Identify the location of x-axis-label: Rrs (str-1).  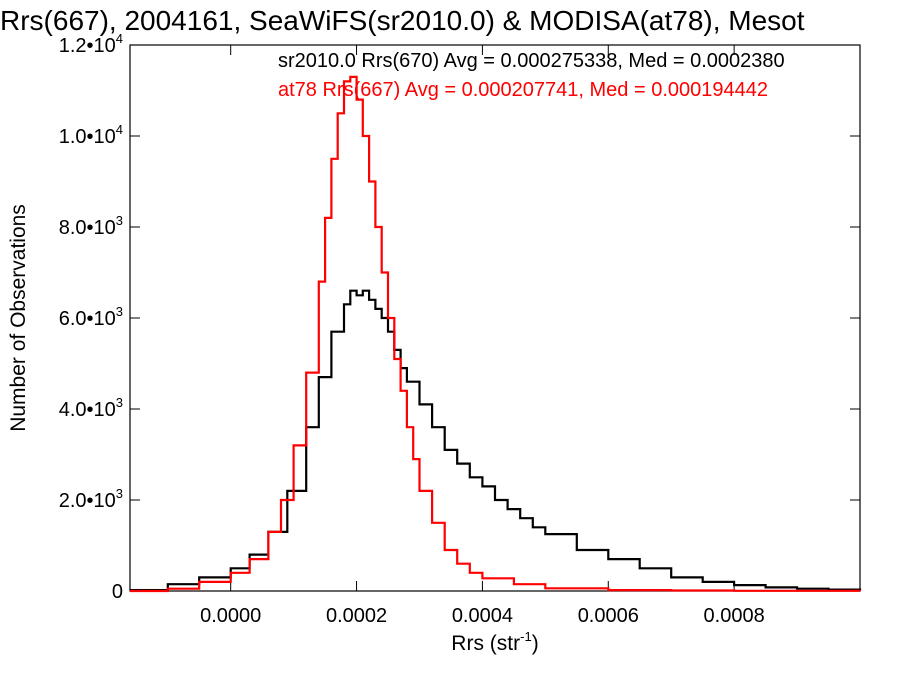
(494, 642).